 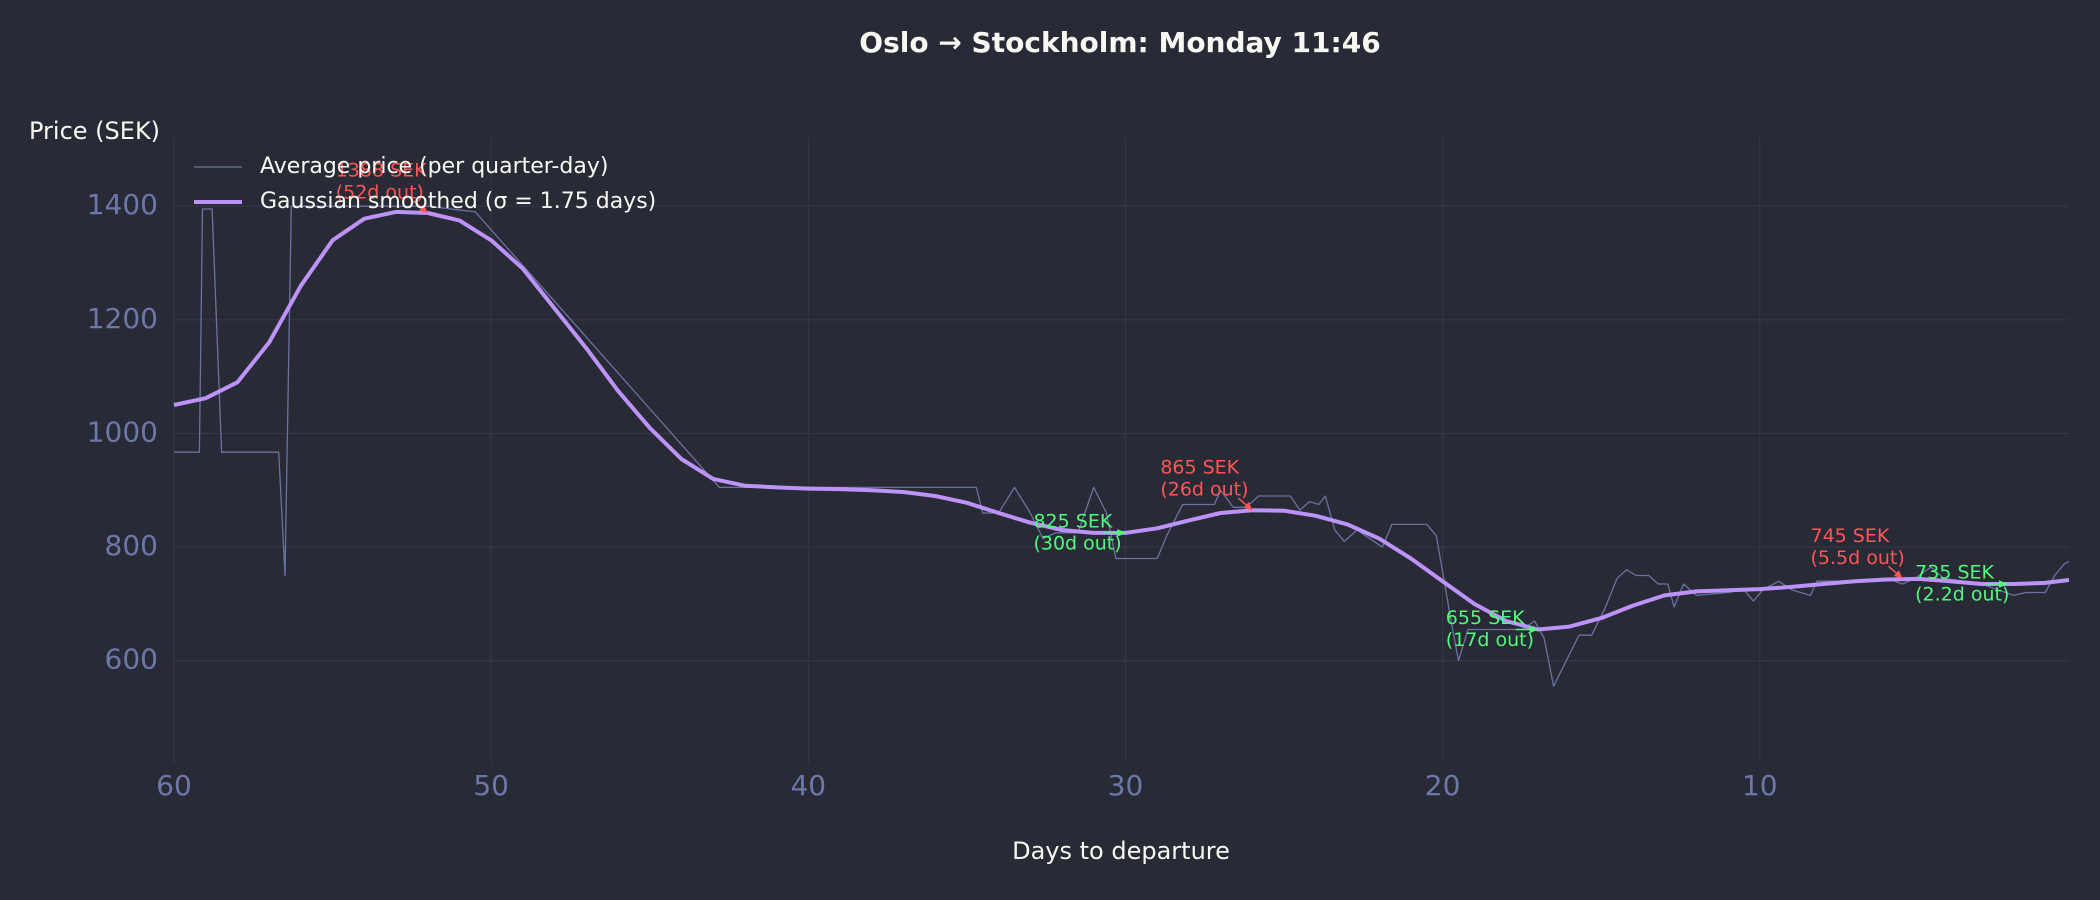 What do you see at coordinates (1443, 785) in the screenshot?
I see `x-tick-label: 20` at bounding box center [1443, 785].